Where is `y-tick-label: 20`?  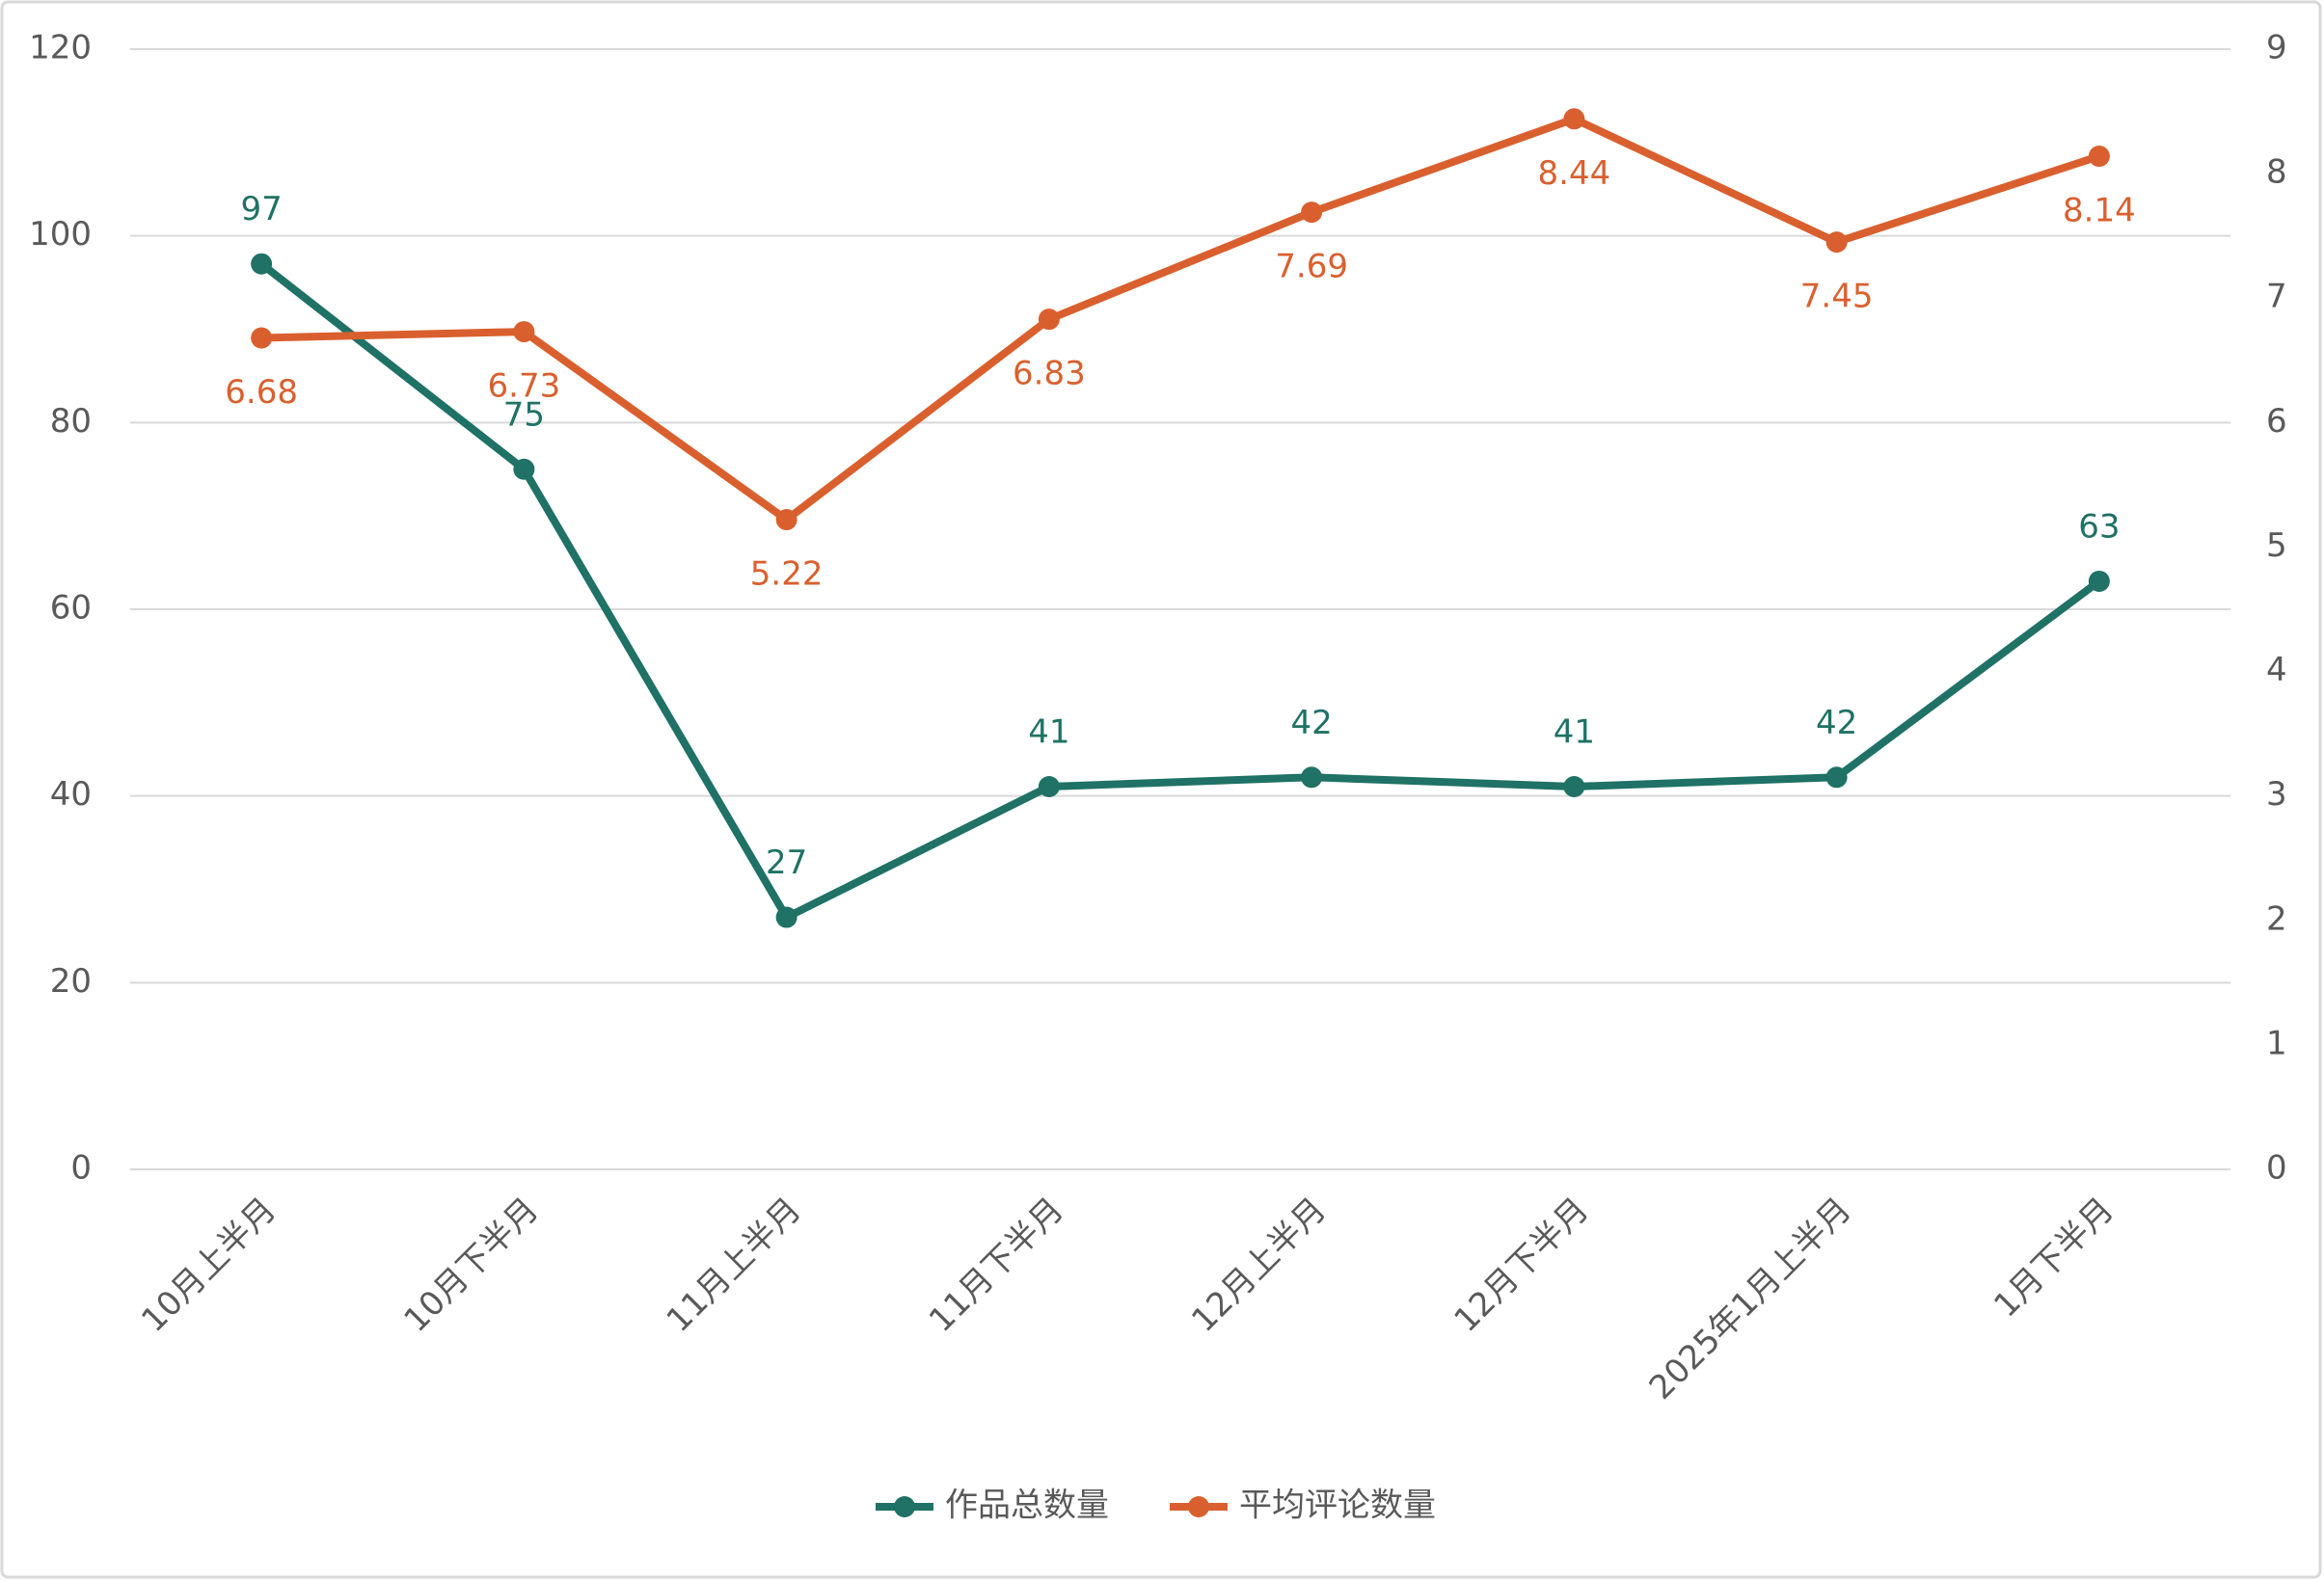
y-tick-label: 20 is located at coordinates (71, 981).